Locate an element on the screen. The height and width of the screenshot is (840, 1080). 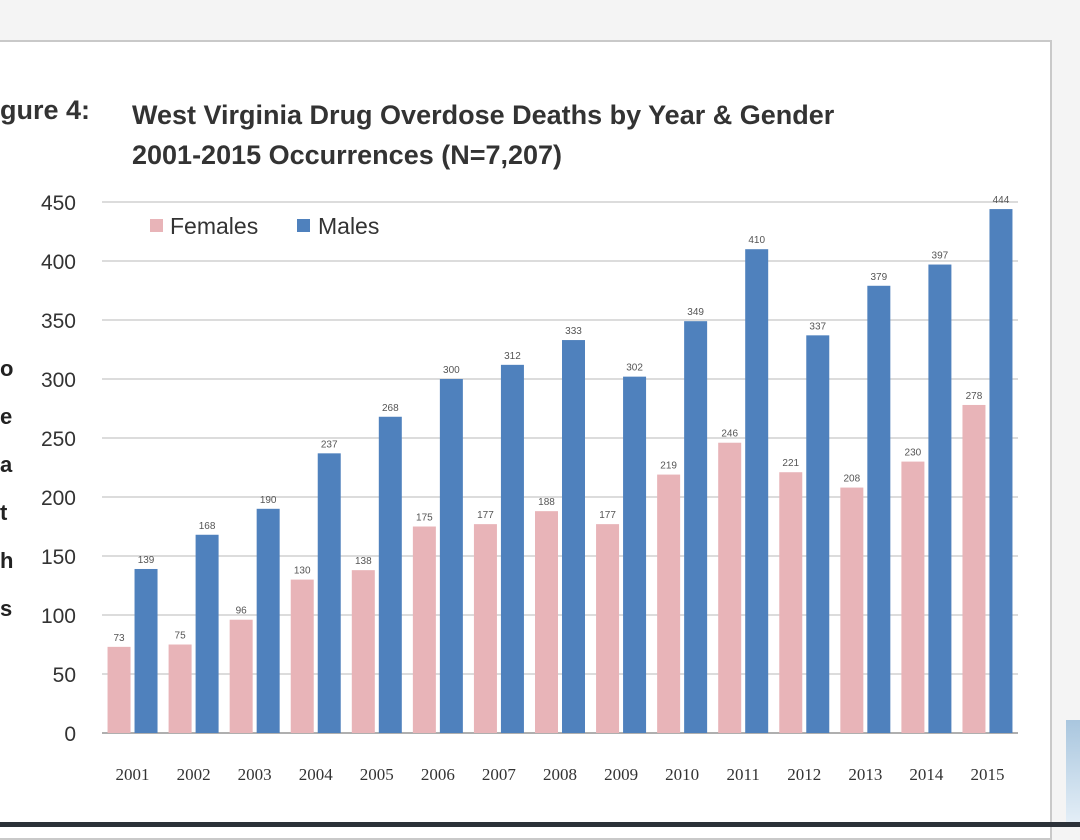
x-tick-label: 2015 is located at coordinates (987, 774).